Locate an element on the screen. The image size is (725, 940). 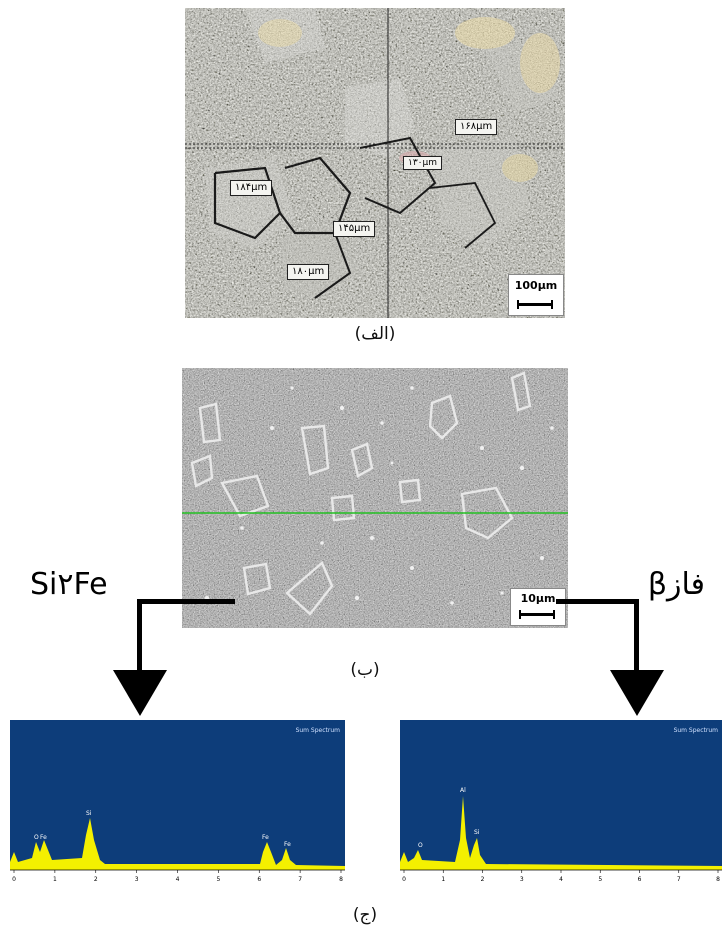
grain-size-label: ۱۳۰µm is located at coordinates (422, 163).